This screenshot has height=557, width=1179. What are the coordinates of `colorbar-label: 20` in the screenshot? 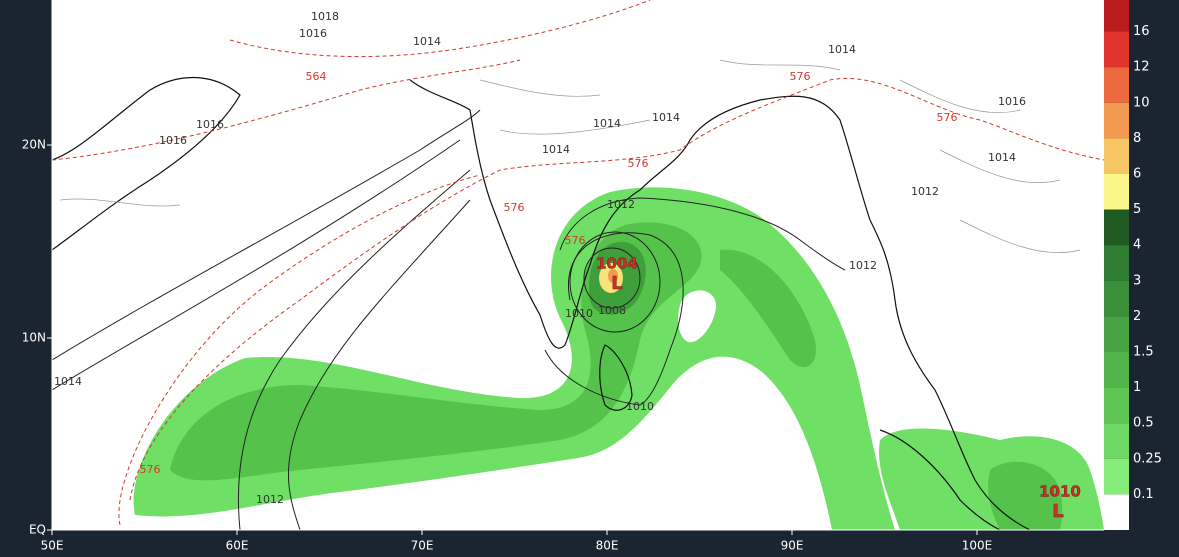 It's located at (1141, 2).